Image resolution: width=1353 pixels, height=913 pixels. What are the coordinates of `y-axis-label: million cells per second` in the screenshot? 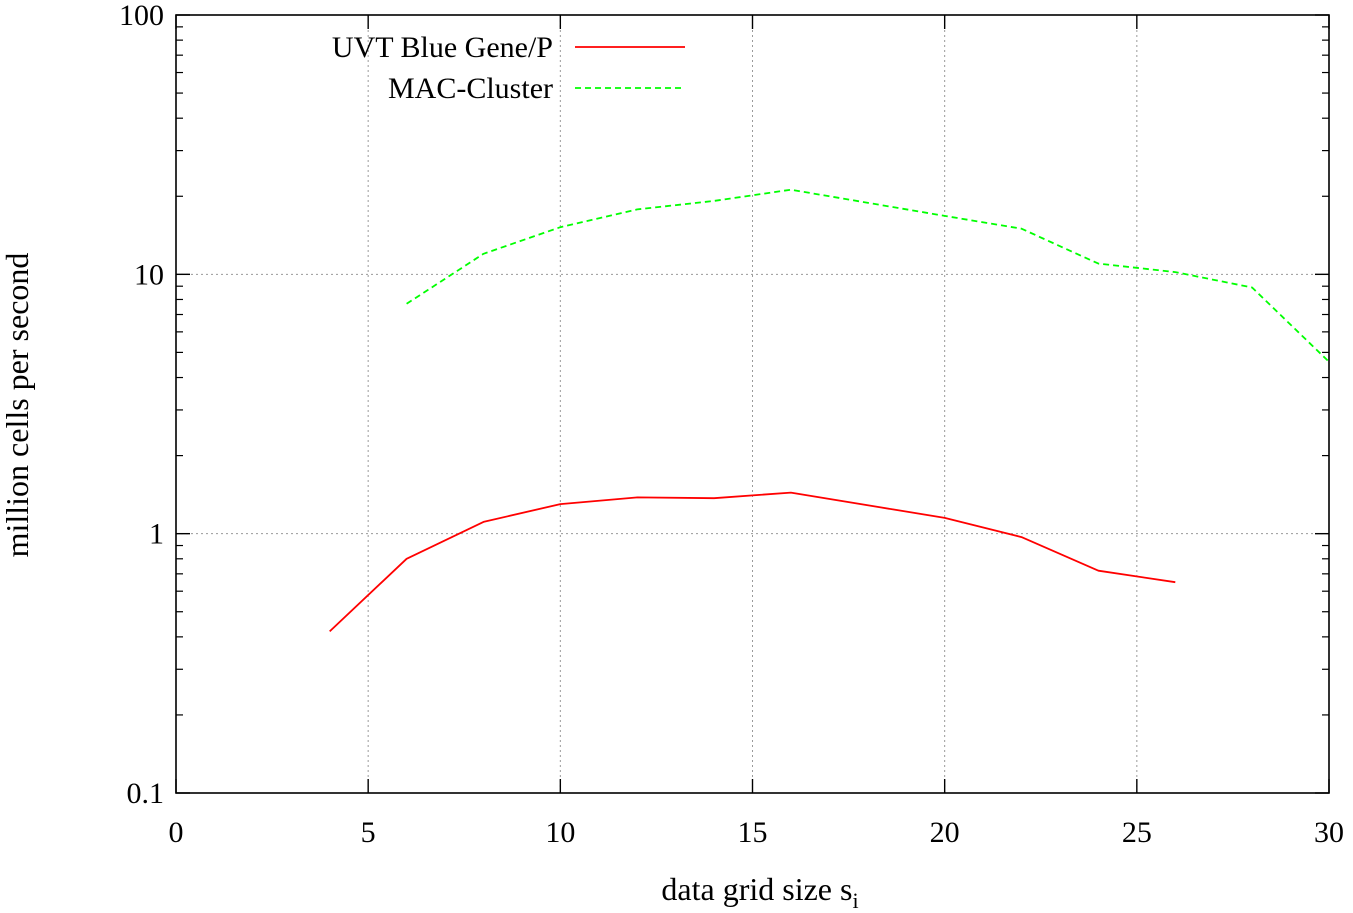 It's located at (17, 405).